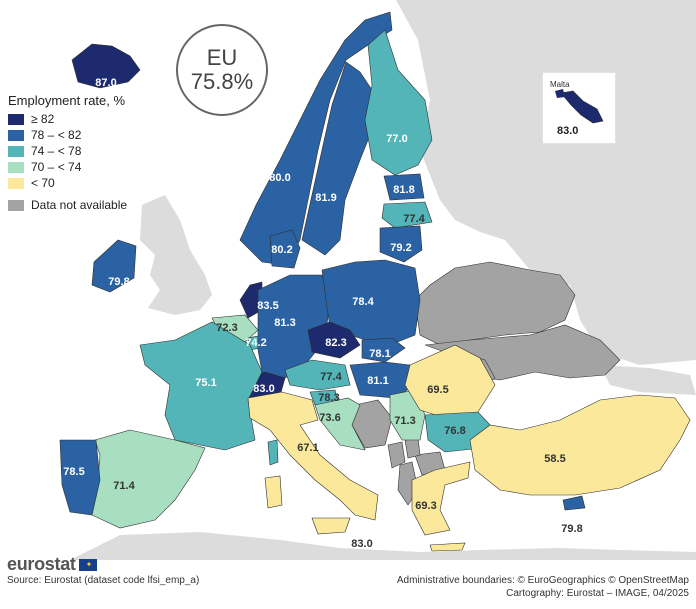 The height and width of the screenshot is (609, 696). Describe the element at coordinates (263, 389) in the screenshot. I see `label-switzerland: 83.0` at that location.